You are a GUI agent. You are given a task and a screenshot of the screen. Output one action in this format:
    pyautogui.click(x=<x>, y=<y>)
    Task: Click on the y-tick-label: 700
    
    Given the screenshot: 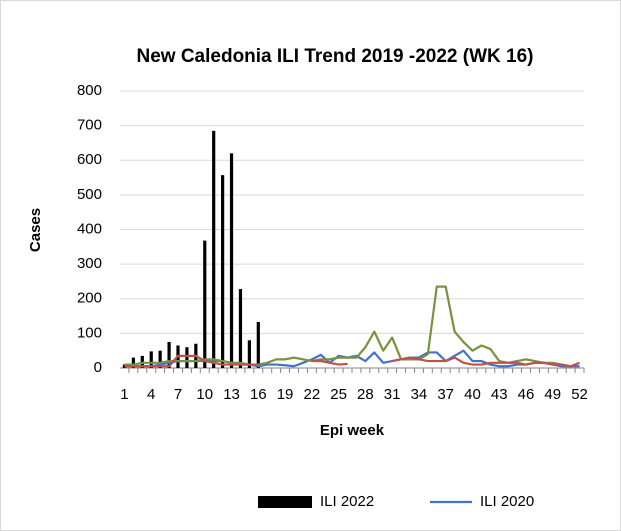 What is the action you would take?
    pyautogui.click(x=89, y=125)
    